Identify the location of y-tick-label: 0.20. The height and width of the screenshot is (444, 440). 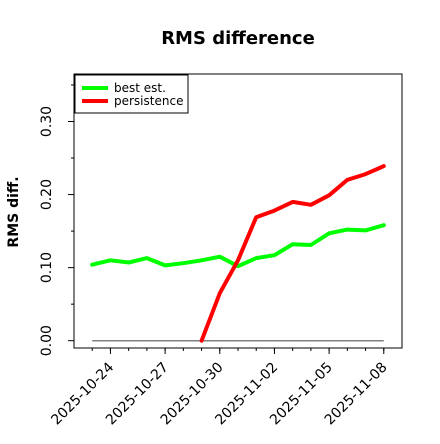
(47, 194).